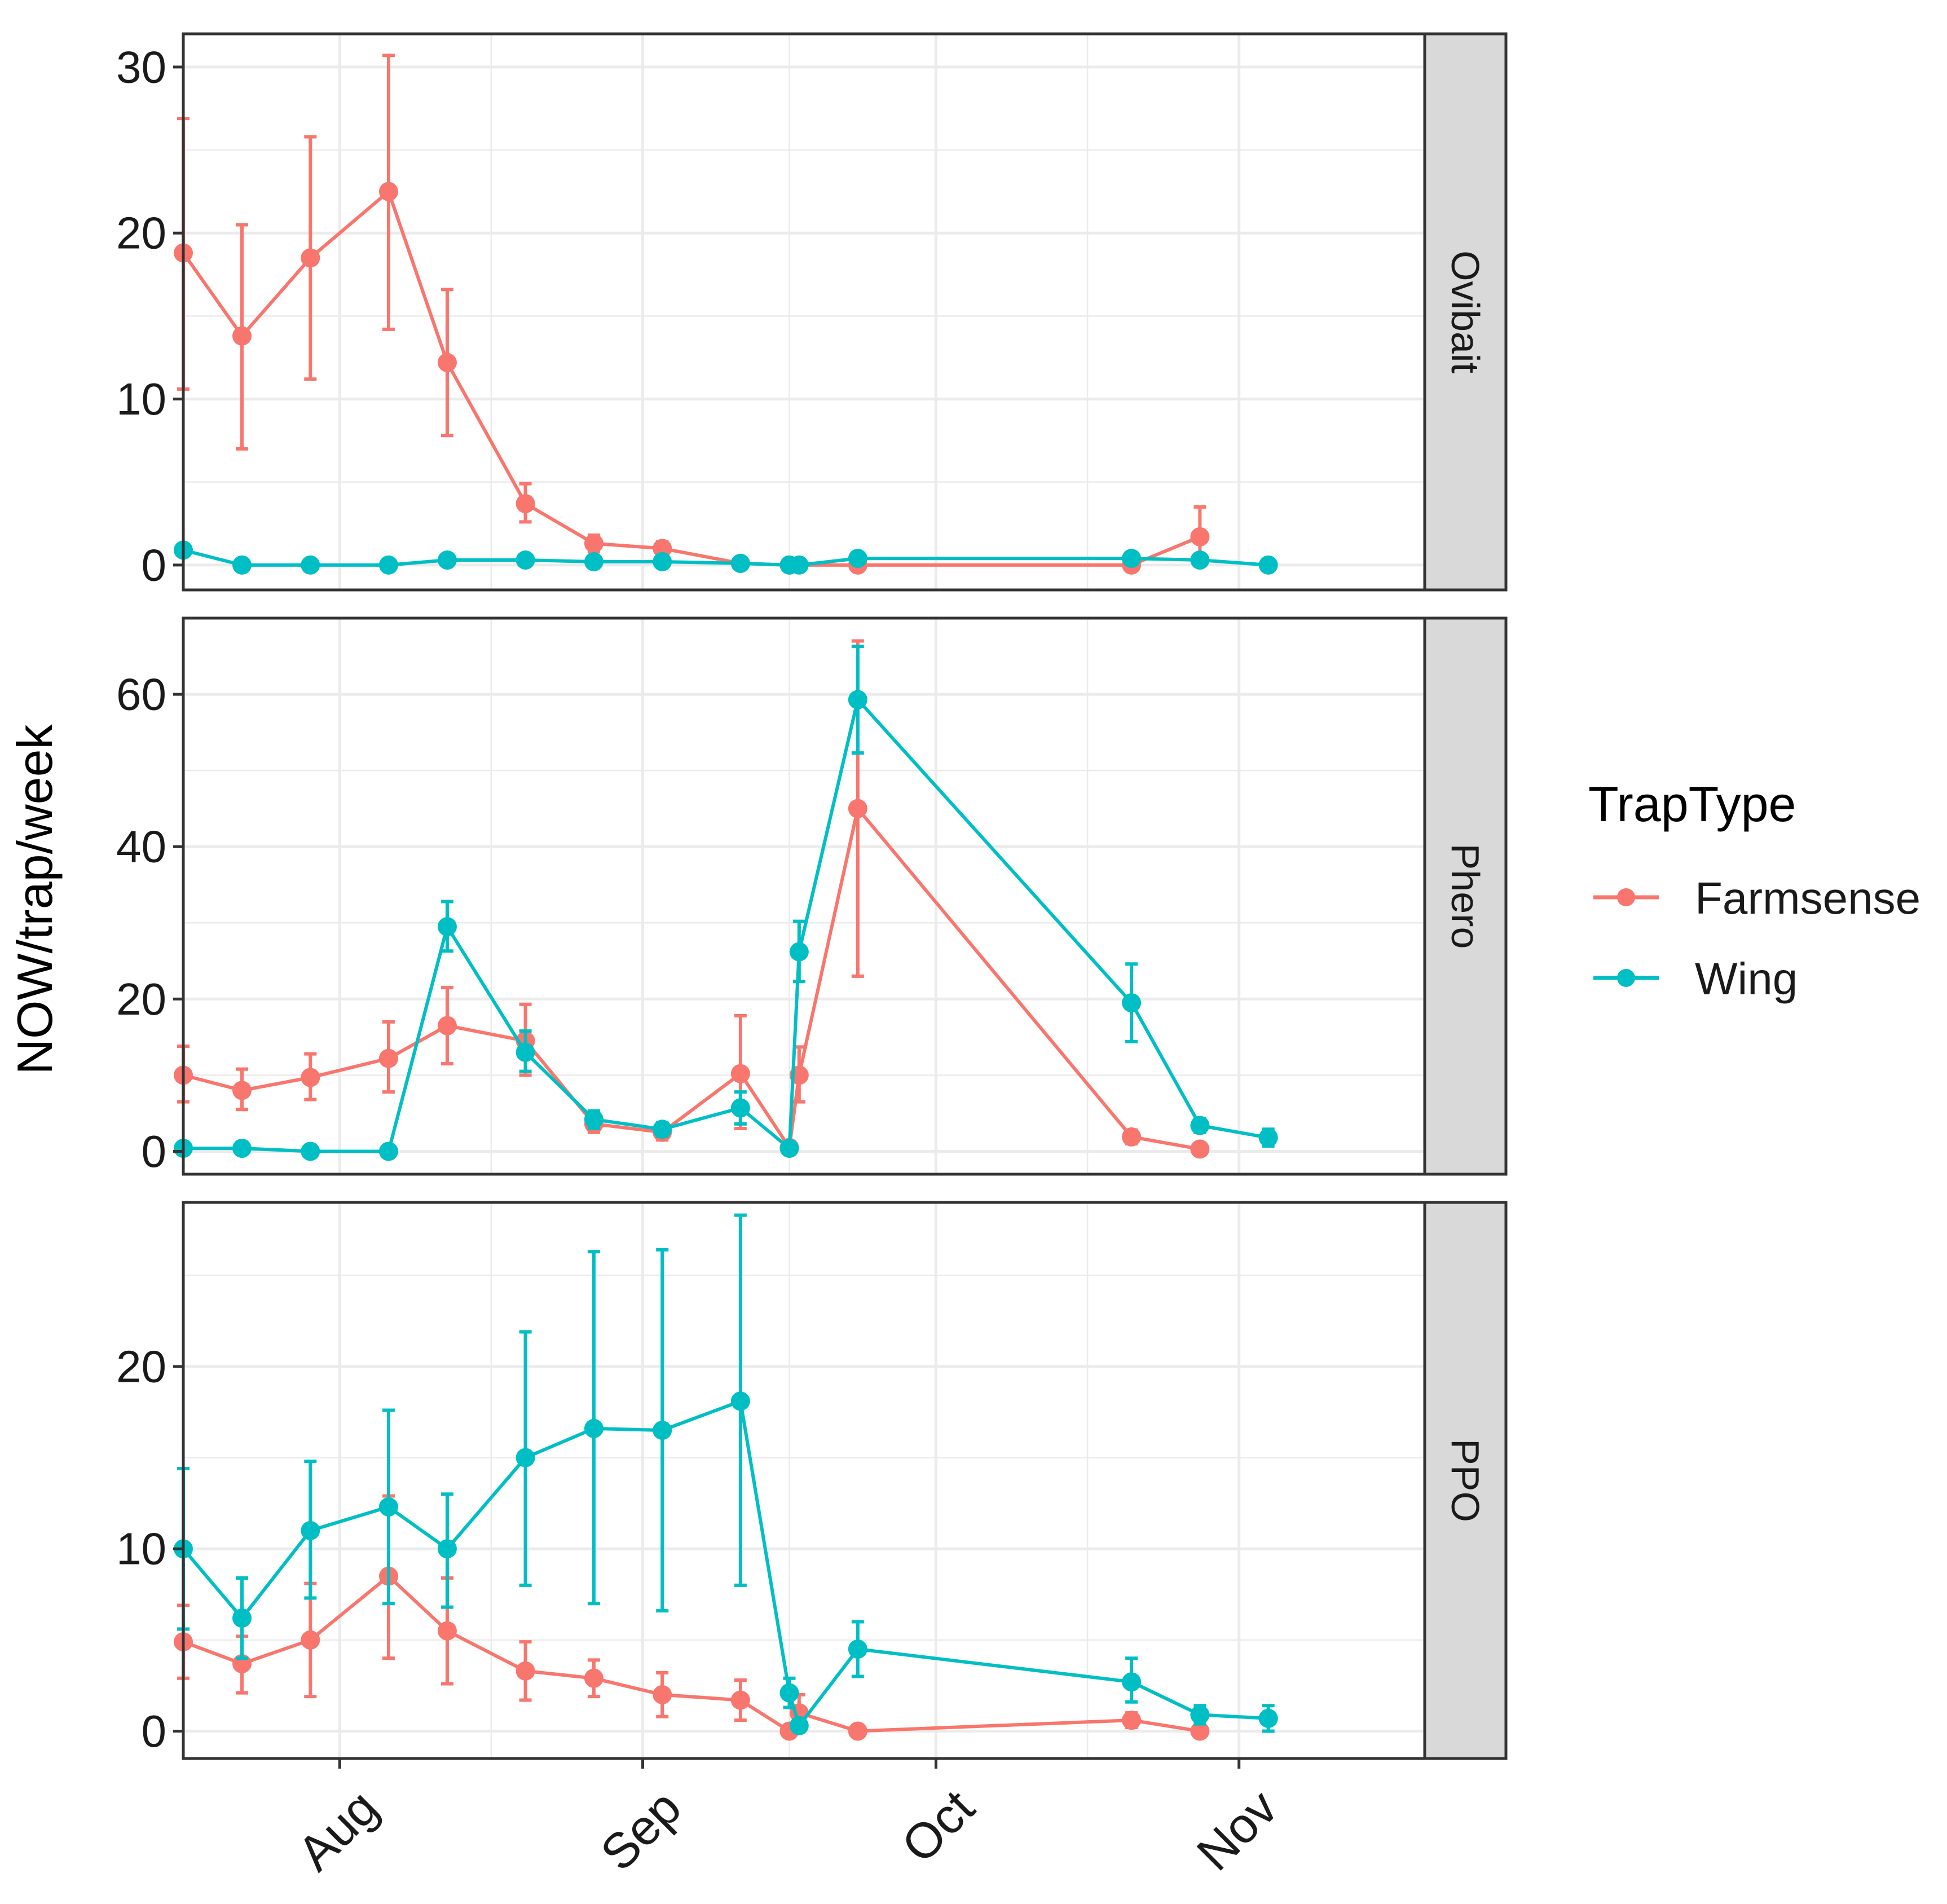 The image size is (1947, 1904). Describe the element at coordinates (141, 695) in the screenshot. I see `y-tick-label: 60` at that location.